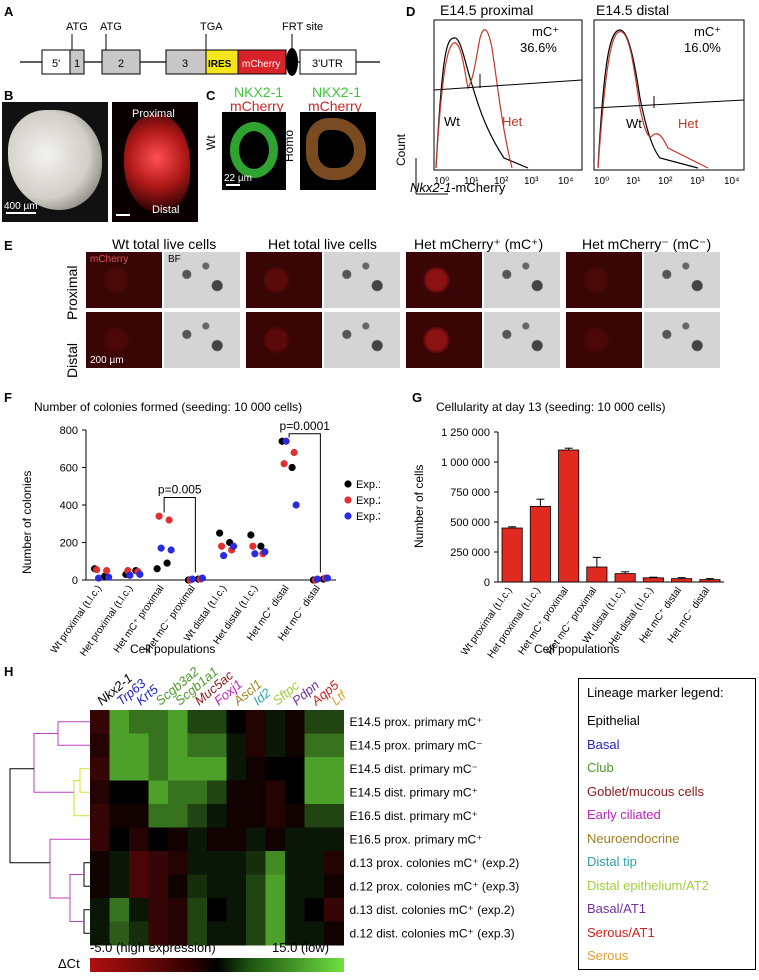  I want to click on d2-pct: 16.0%, so click(702, 47).